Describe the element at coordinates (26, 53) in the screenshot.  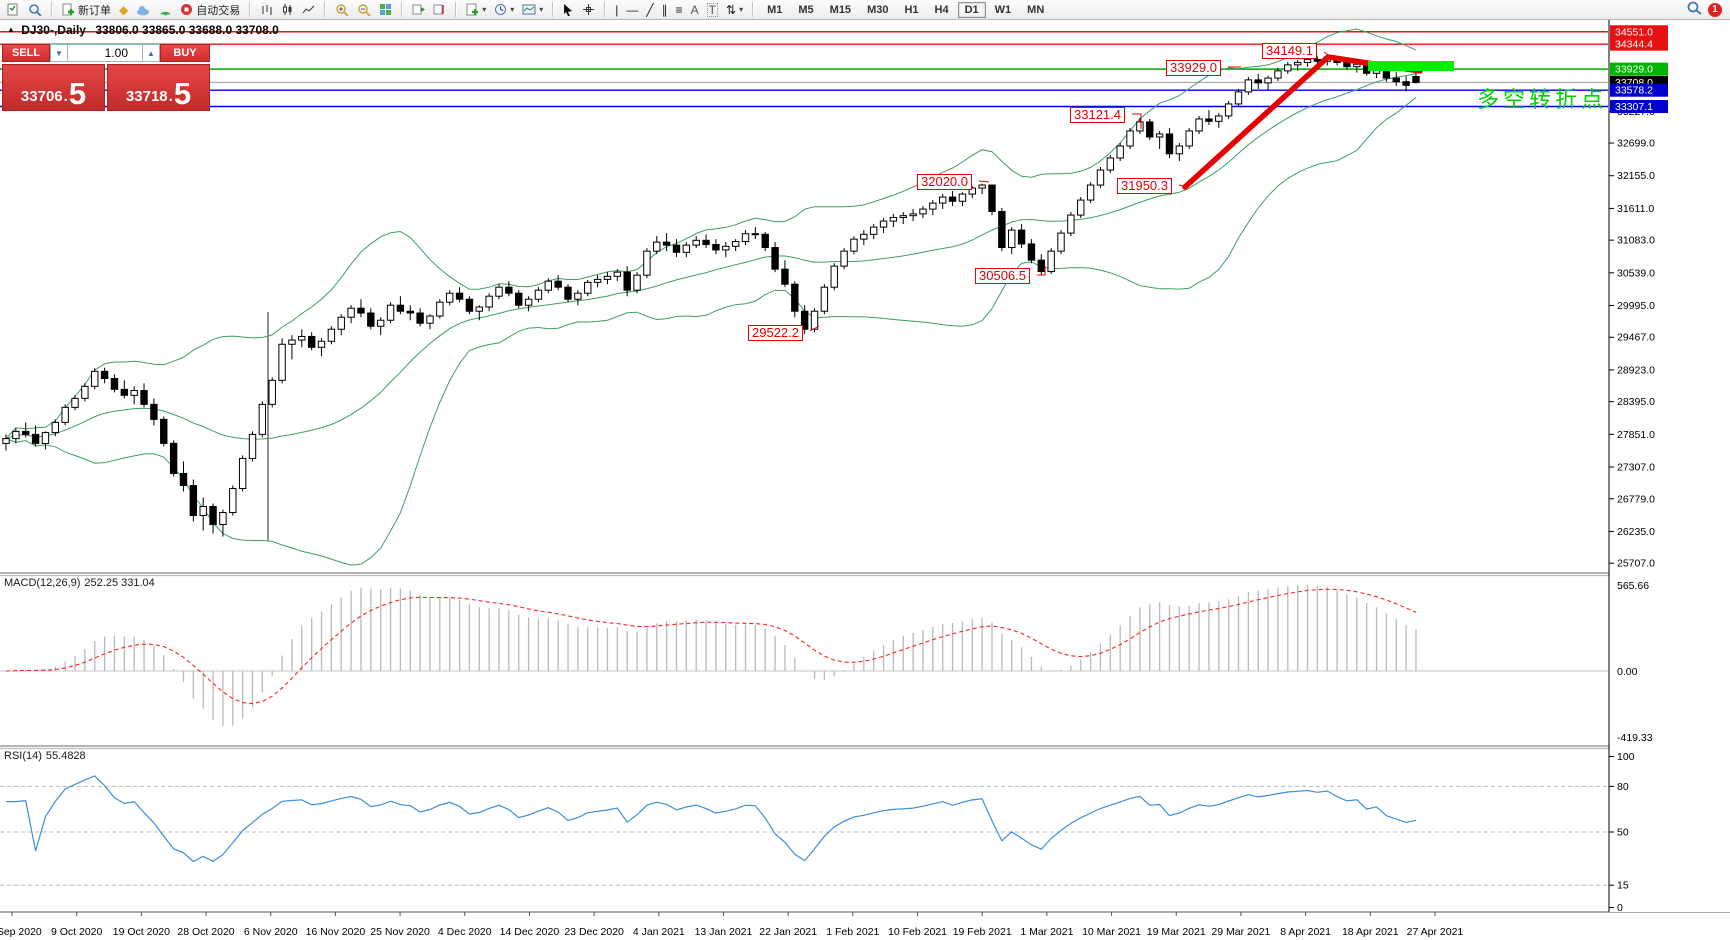
I see `sell-button: SELL` at that location.